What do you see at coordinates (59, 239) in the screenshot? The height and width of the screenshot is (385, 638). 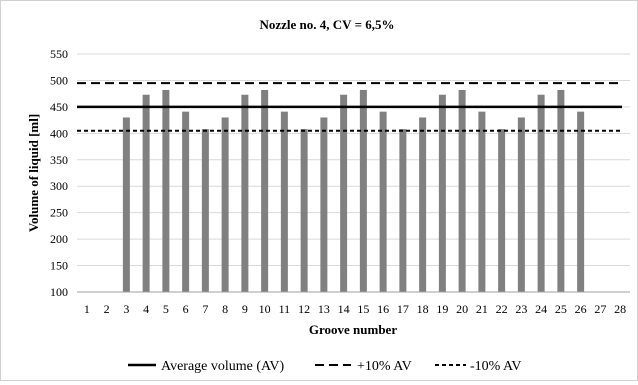 I see `y-tick-label: 200` at bounding box center [59, 239].